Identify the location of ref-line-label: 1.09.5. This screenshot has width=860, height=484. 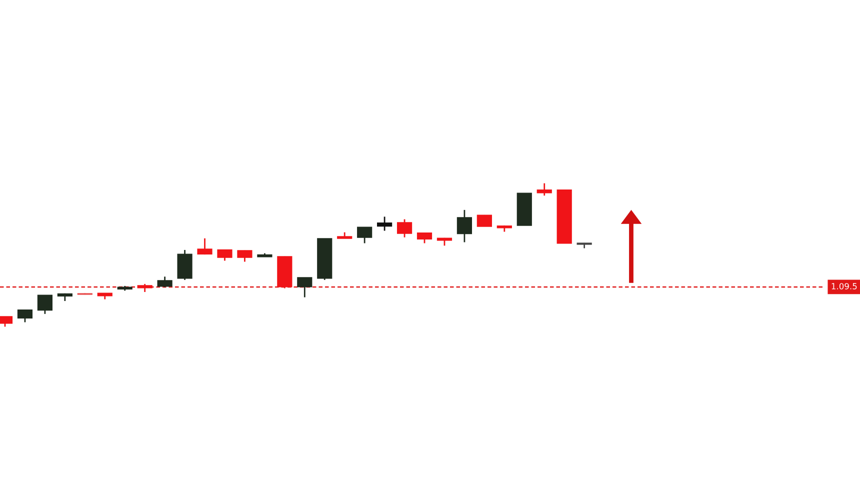
(844, 286).